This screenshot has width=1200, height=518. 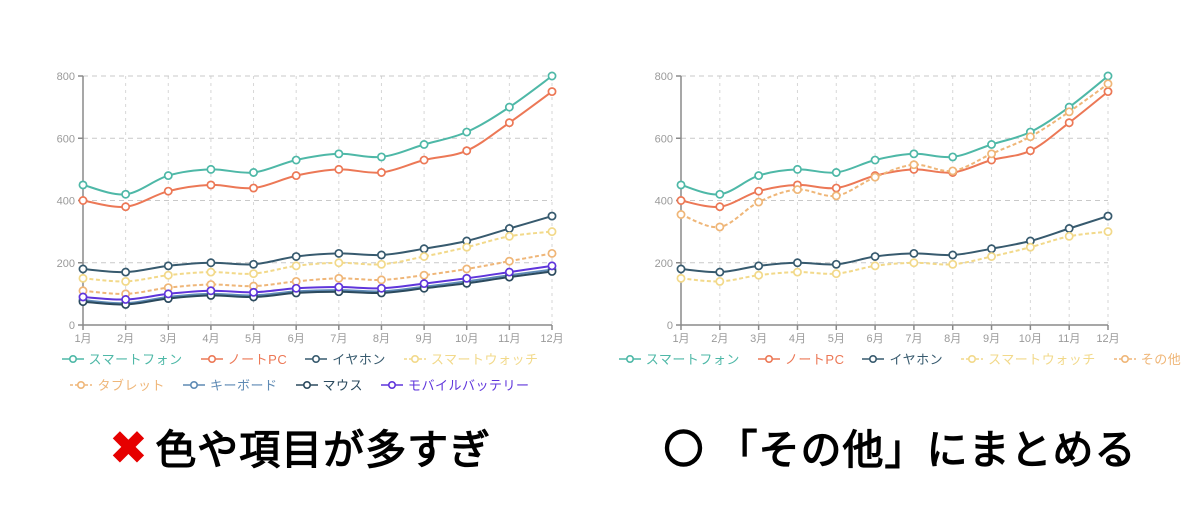 I want to click on legend-item: マウス, so click(x=329, y=384).